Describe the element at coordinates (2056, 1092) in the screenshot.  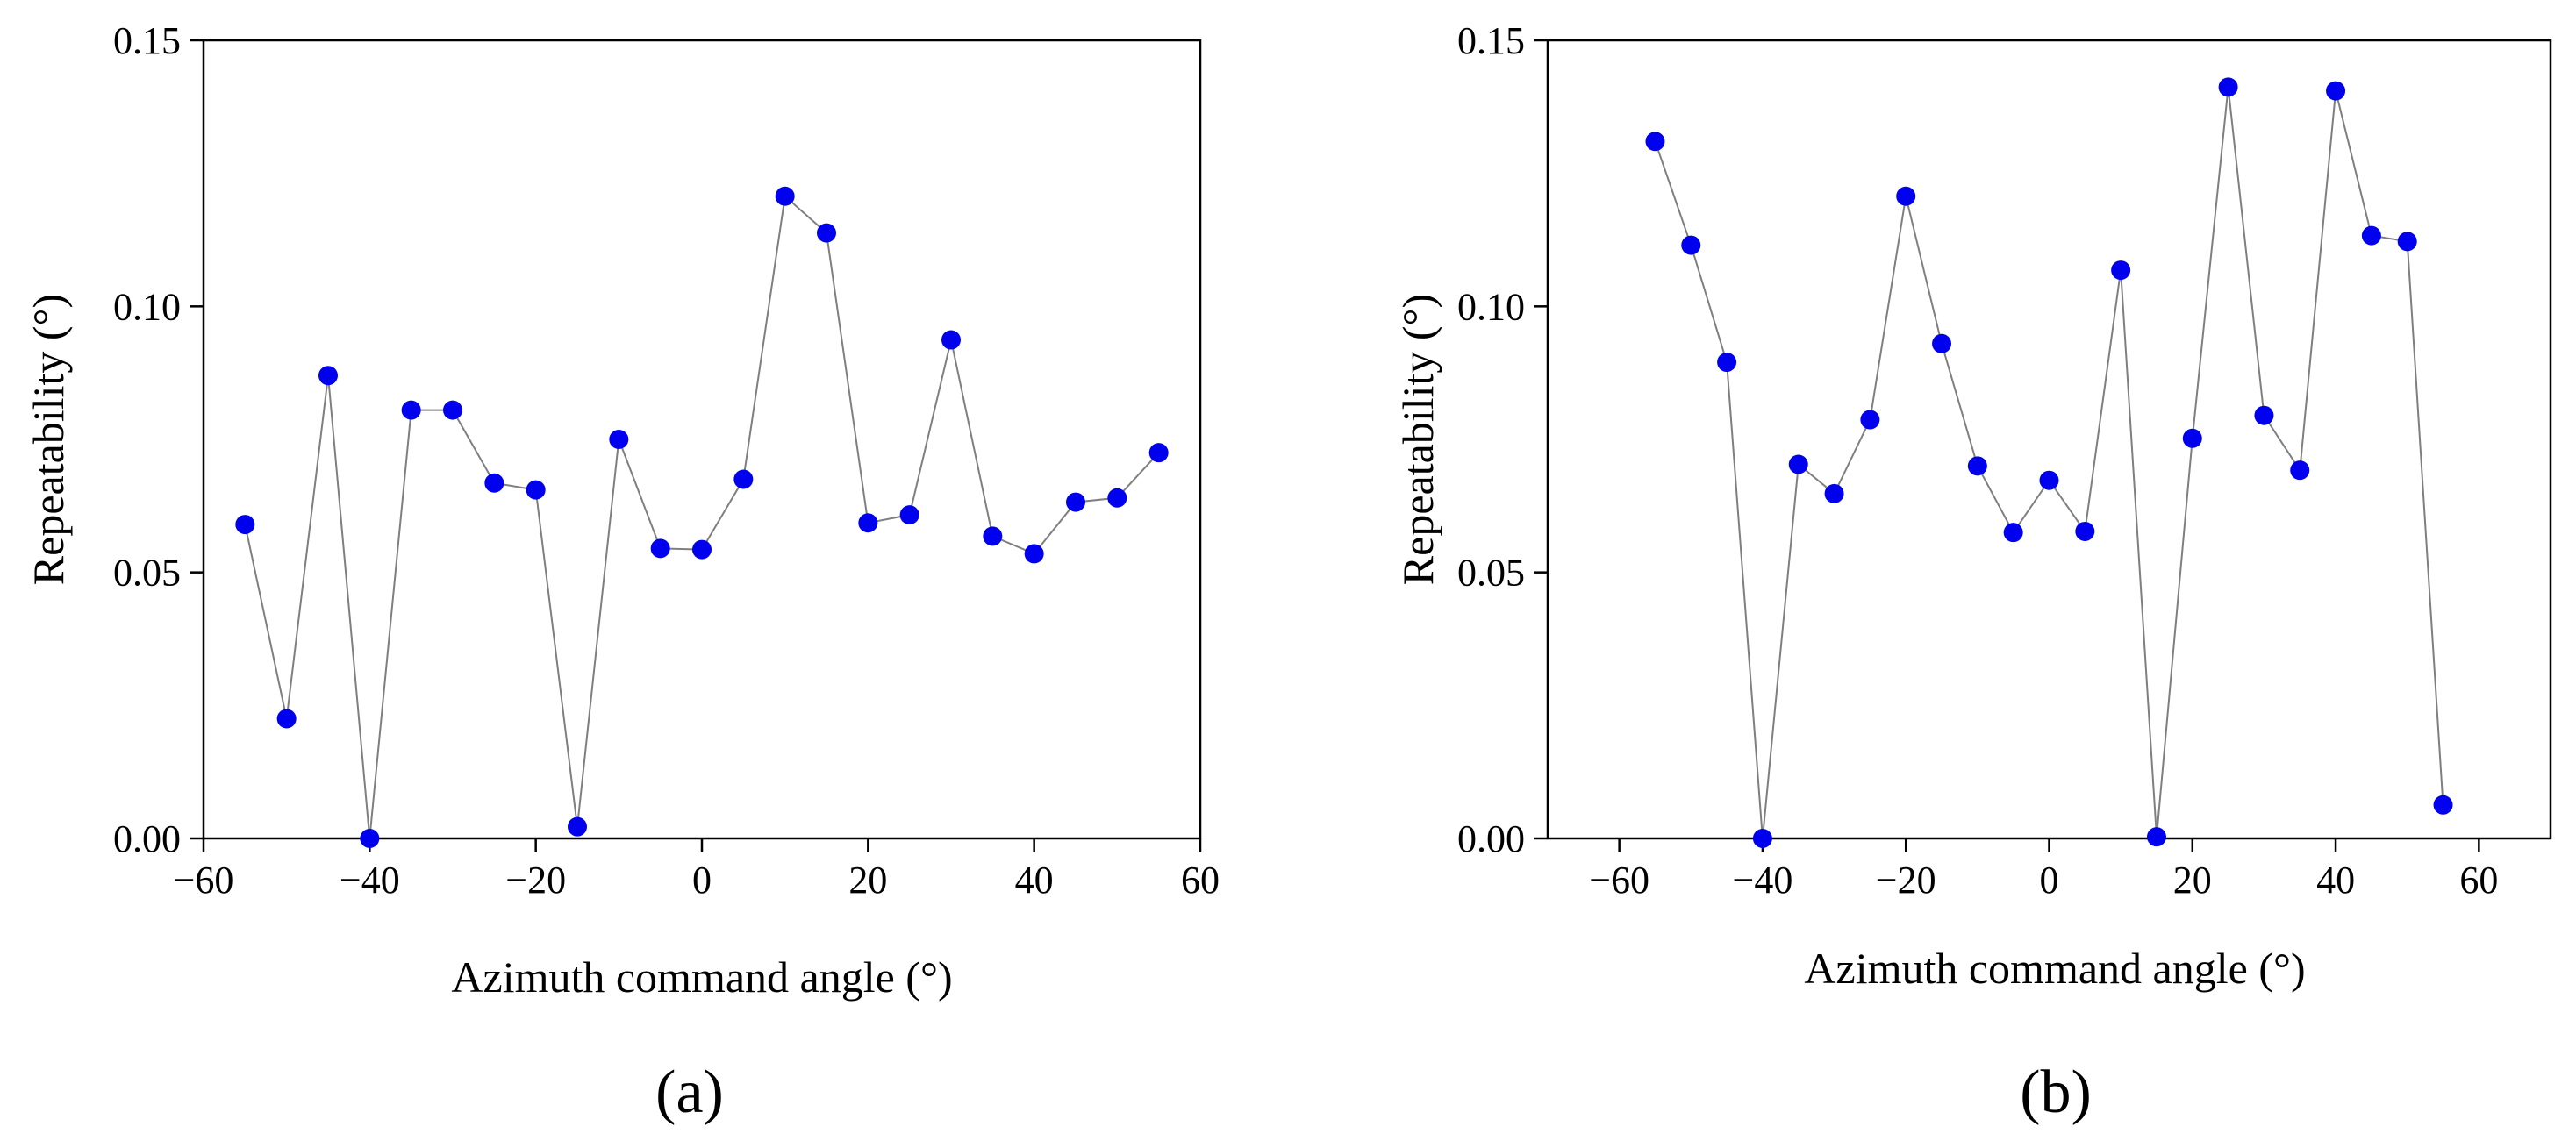
I see `panel-label-b: (b)` at that location.